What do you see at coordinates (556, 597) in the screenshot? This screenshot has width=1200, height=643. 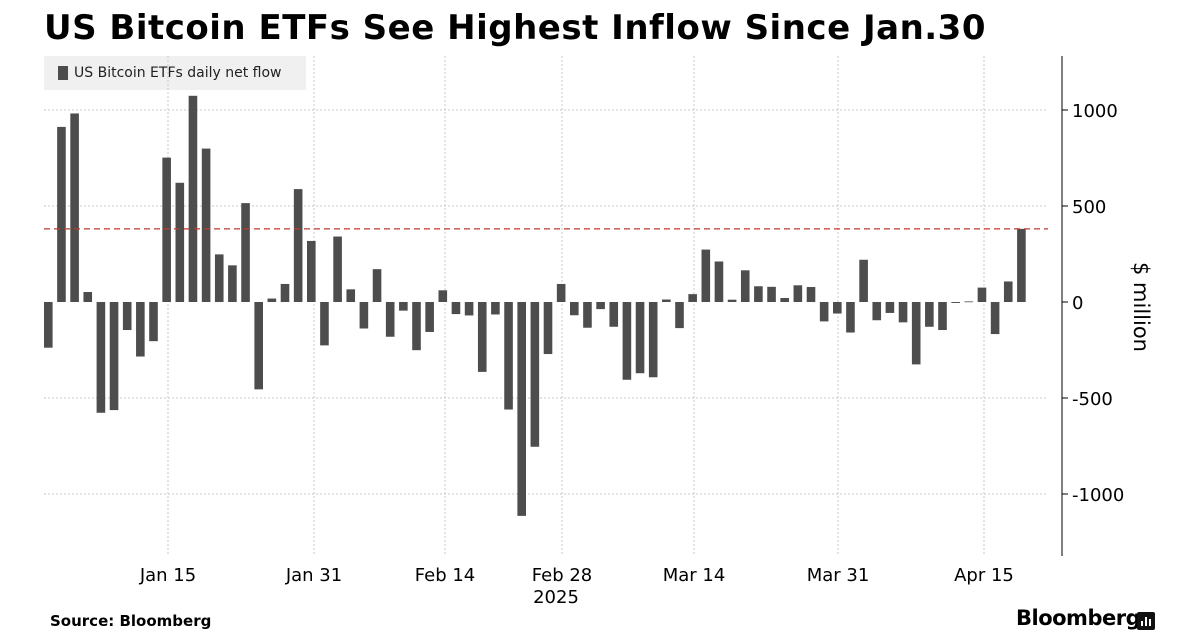 I see `x-year-label: 2025` at bounding box center [556, 597].